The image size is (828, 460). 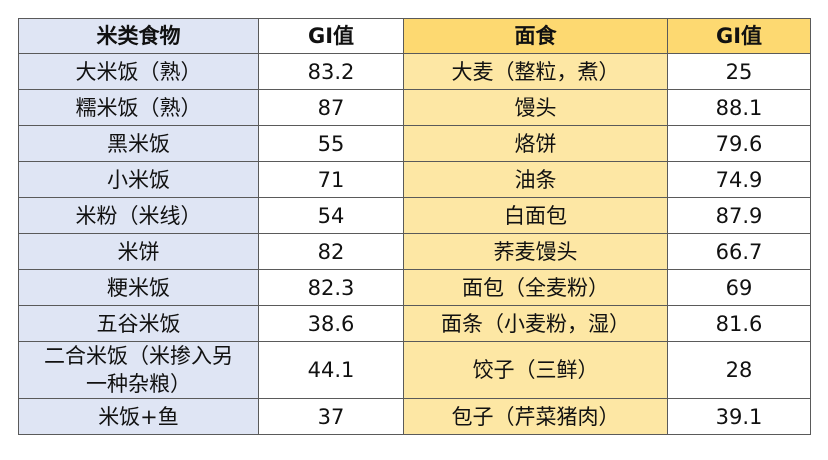 I want to click on table-cell: 66.7, so click(x=739, y=251).